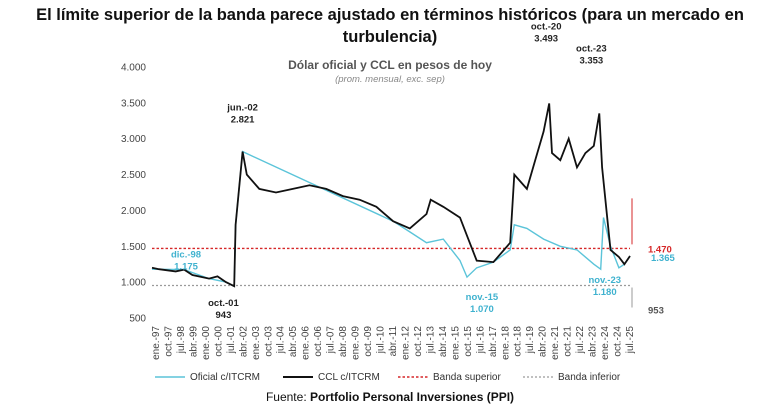 The height and width of the screenshot is (412, 780). What do you see at coordinates (412, 397) in the screenshot?
I see `source-name: Portfolio Personal Inversiones (PPI)` at bounding box center [412, 397].